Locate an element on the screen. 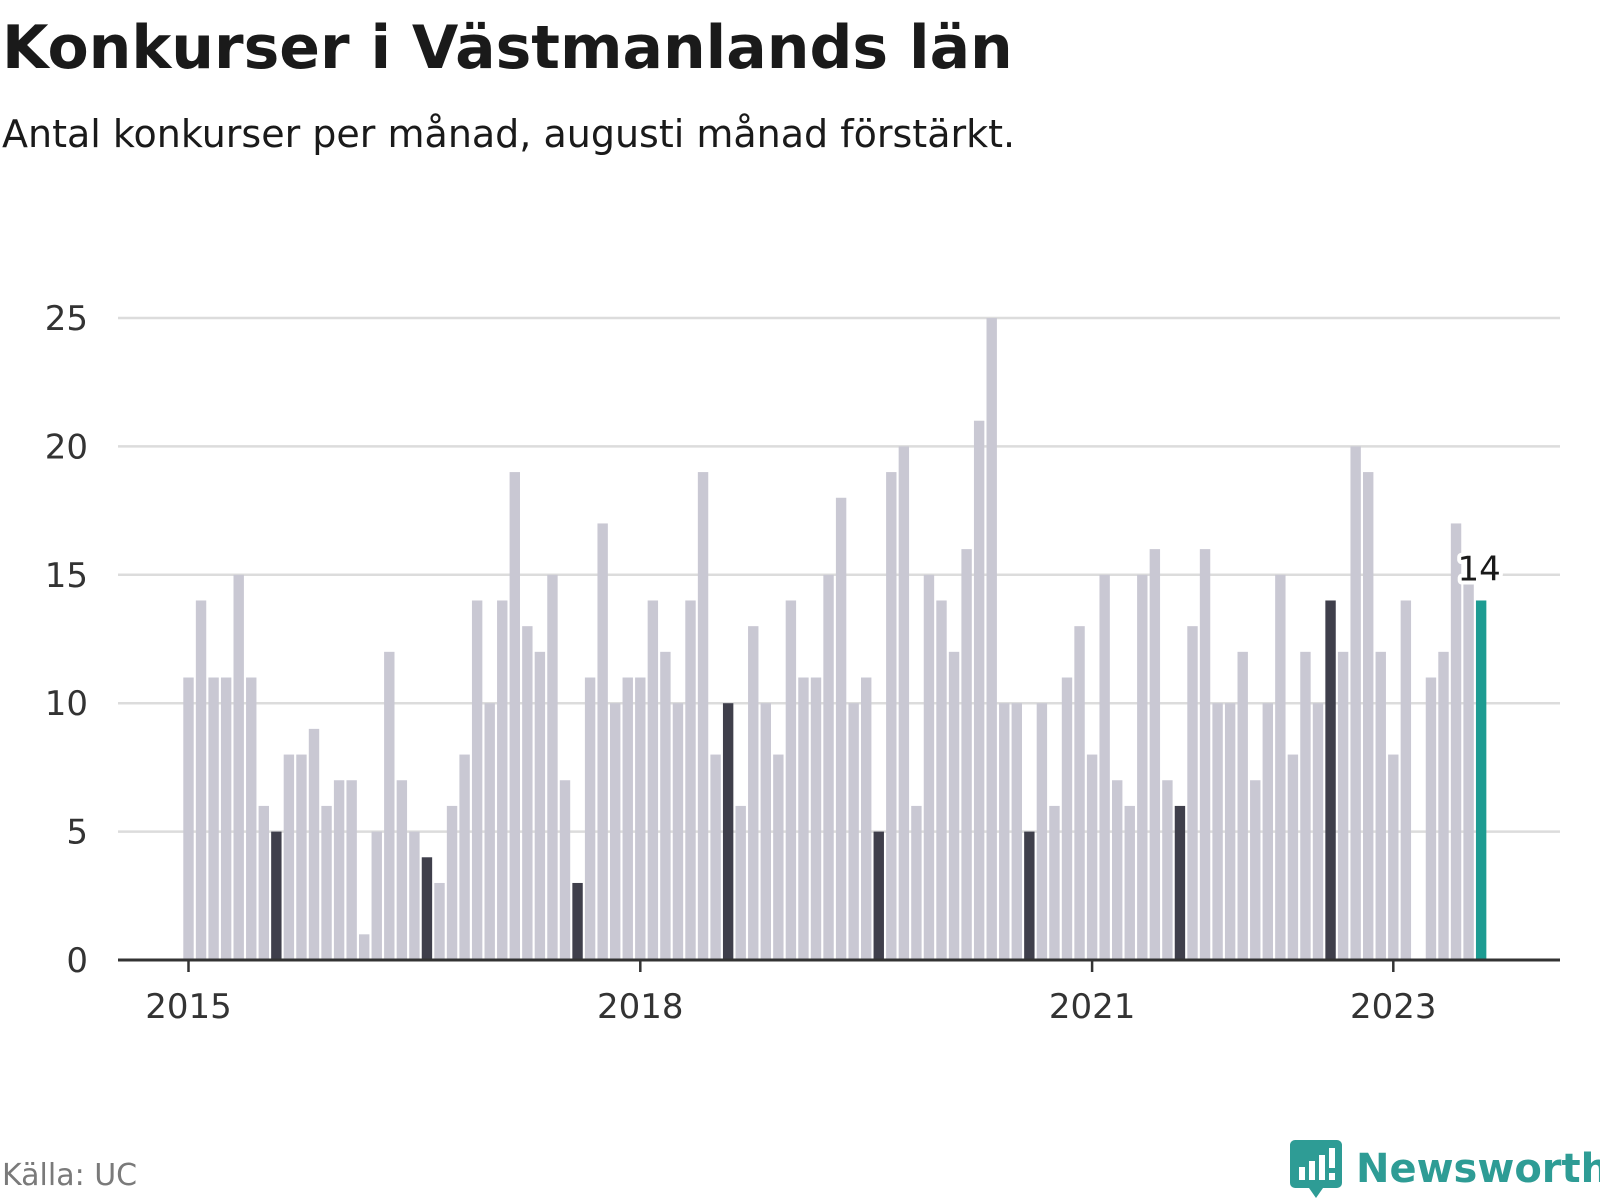 This screenshot has width=1600, height=1200. y-tick-label: 20 is located at coordinates (66, 447).